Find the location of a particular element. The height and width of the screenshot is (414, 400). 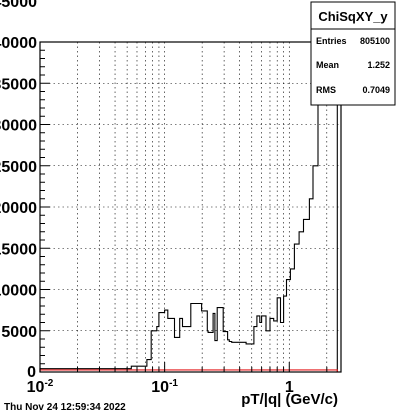

stats-mean-value: 1.252 is located at coordinates (378, 65).